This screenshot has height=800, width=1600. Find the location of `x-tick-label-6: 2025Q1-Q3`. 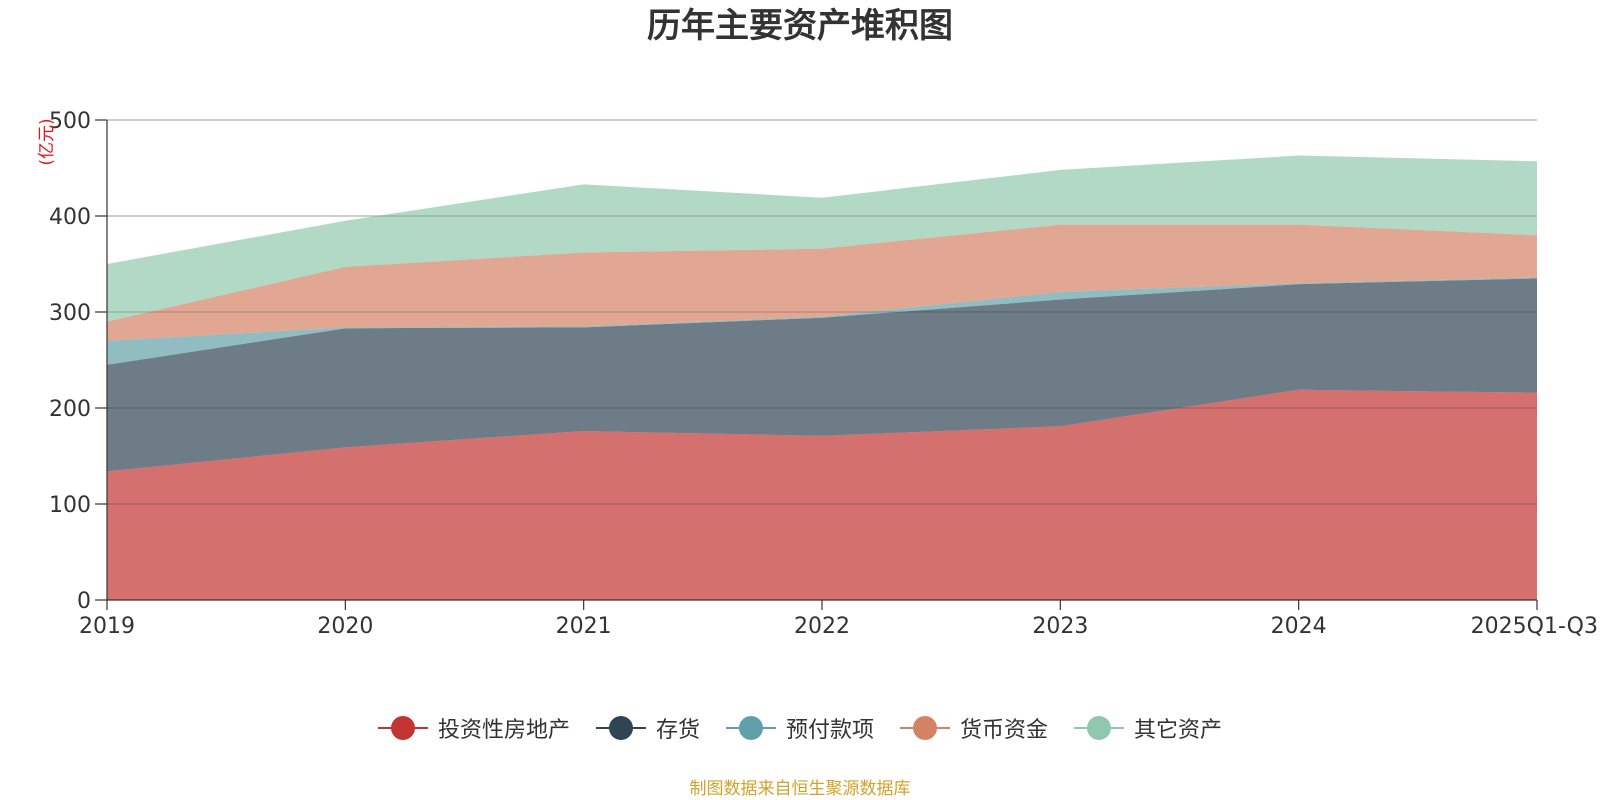

x-tick-label-6: 2025Q1-Q3 is located at coordinates (1534, 626).